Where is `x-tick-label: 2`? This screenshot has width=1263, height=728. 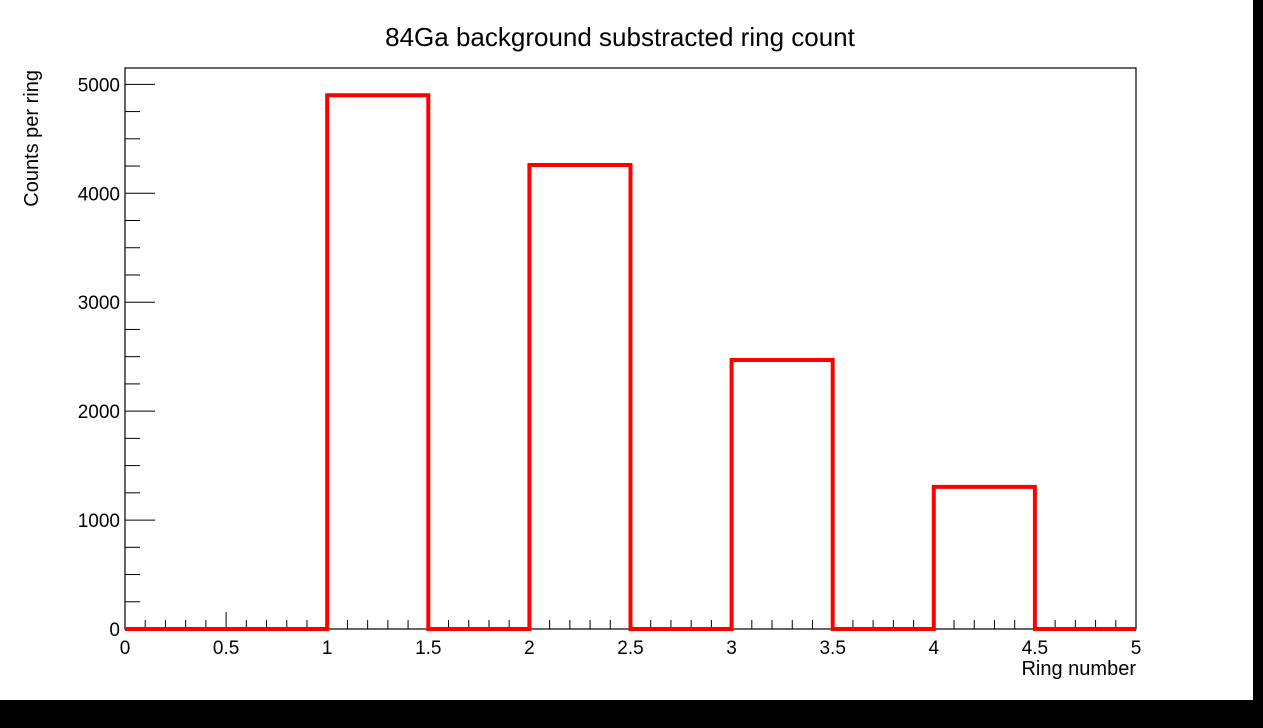 x-tick-label: 2 is located at coordinates (529, 648).